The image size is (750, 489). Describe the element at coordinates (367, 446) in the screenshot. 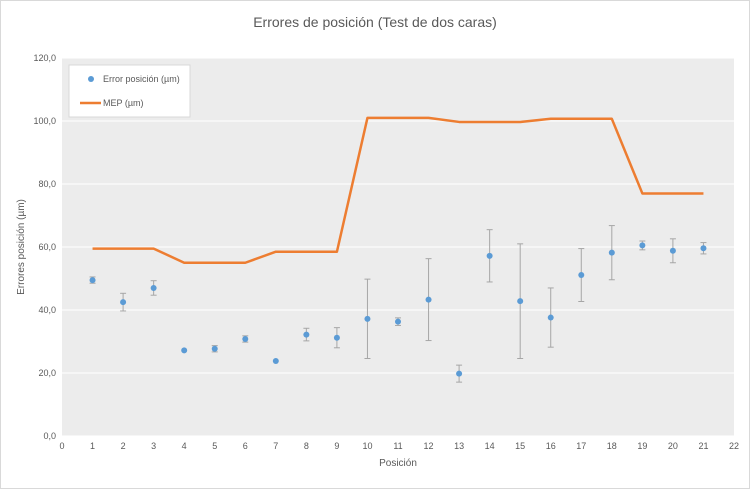

I see `x-tick-label: 10` at that location.